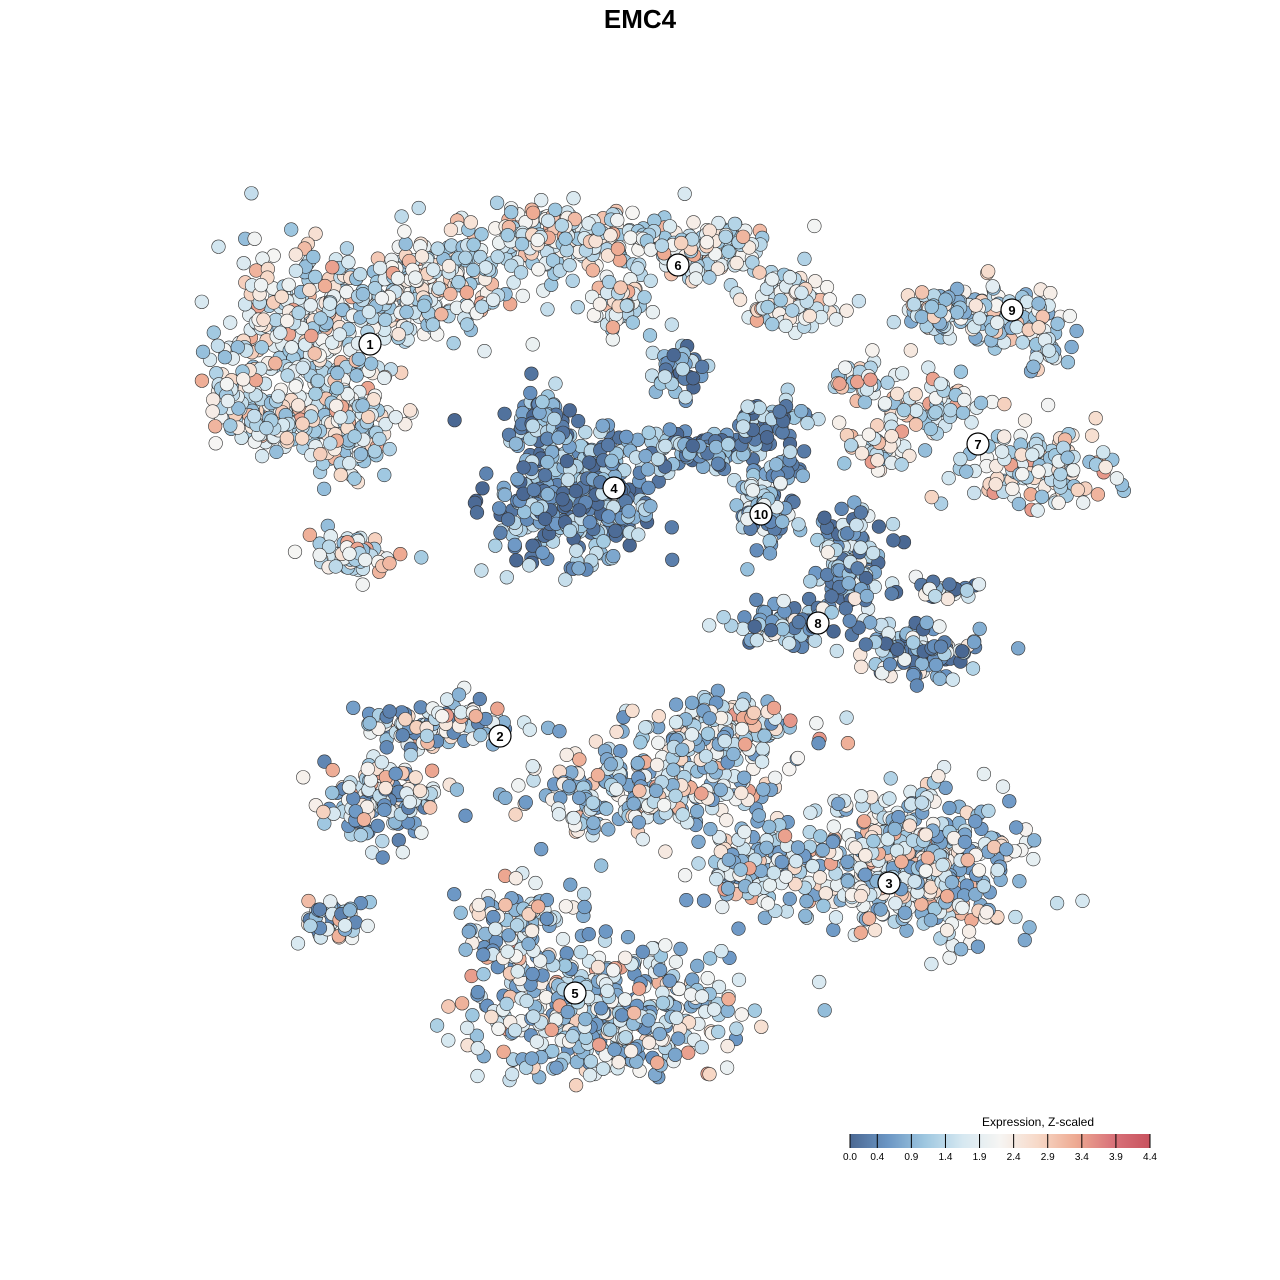 This screenshot has height=1280, width=1280. What do you see at coordinates (1038, 1122) in the screenshot?
I see `legend-title: Expression, Z-scaled` at bounding box center [1038, 1122].